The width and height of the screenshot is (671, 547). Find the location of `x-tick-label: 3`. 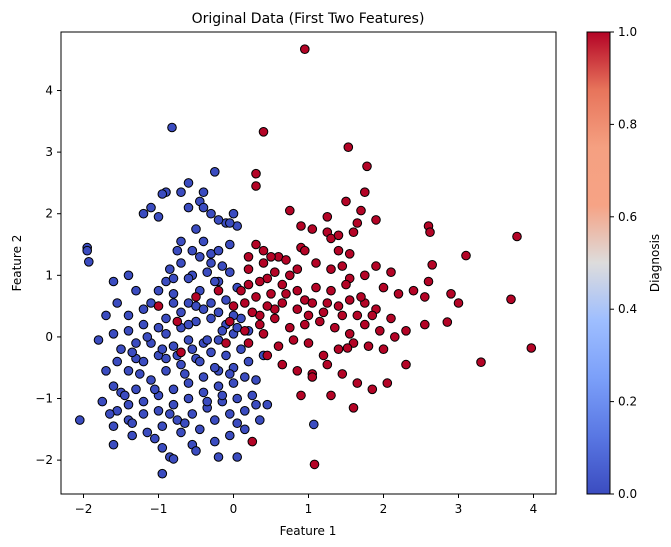

x-tick-label: 3 is located at coordinates (459, 509).